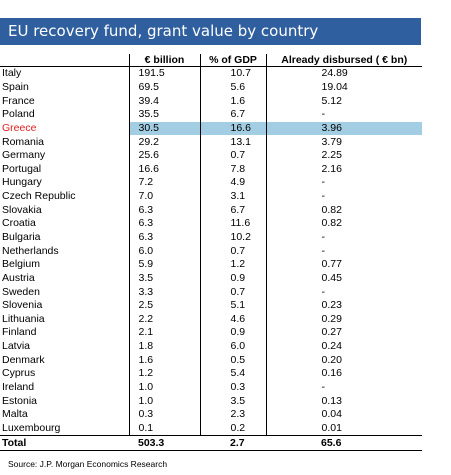 This screenshot has height=475, width=451. I want to click on country-cell: Netherlands, so click(30, 250).